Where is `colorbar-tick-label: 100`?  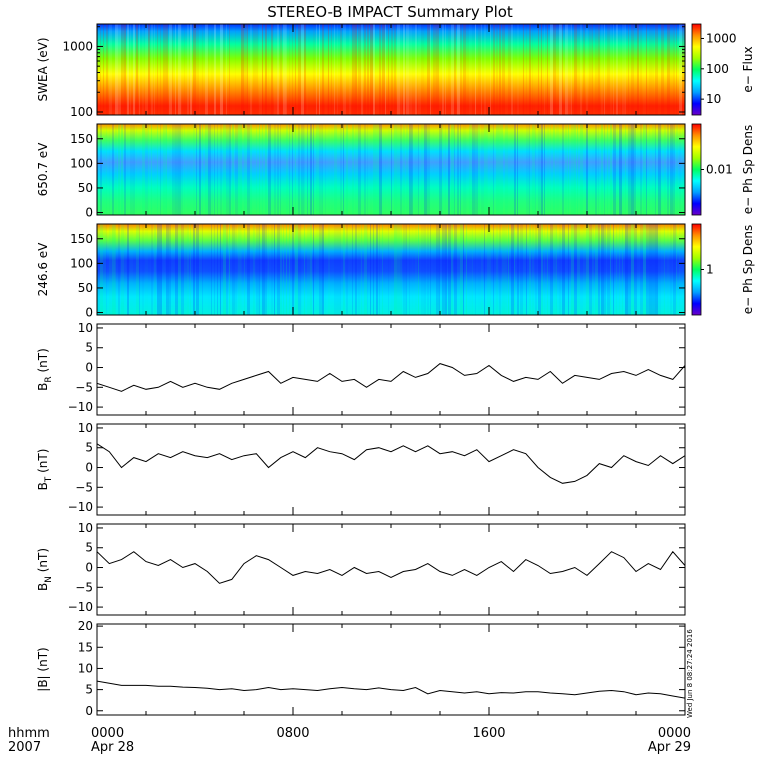
colorbar-tick-label: 100 is located at coordinates (717, 69).